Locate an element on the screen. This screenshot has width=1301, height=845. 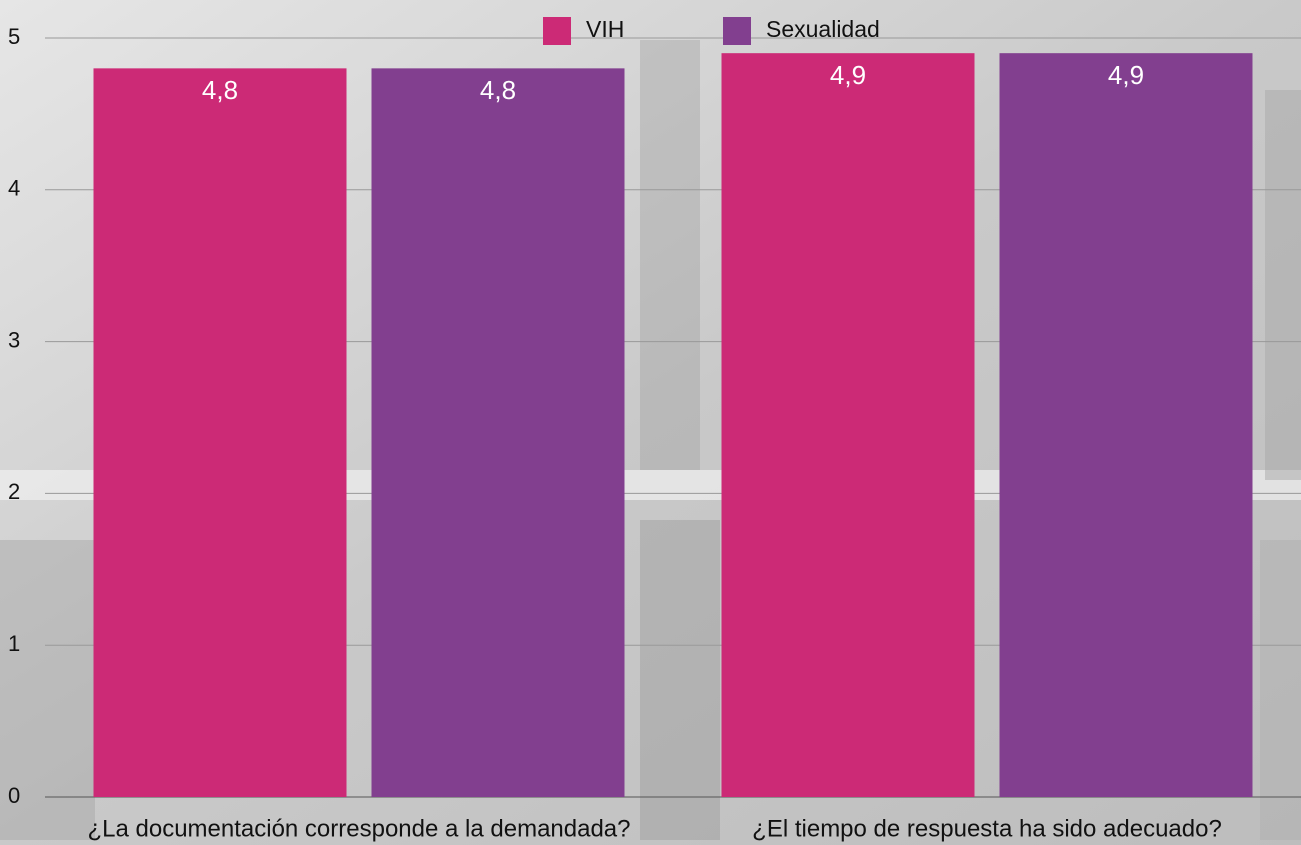
legend-label: VIH is located at coordinates (605, 29).